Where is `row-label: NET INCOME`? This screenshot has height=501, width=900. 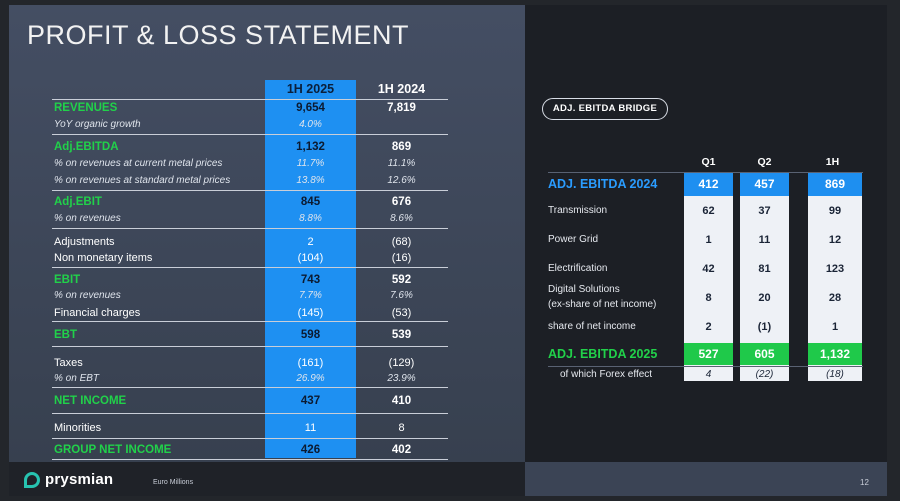
row-label: NET INCOME is located at coordinates (90, 401).